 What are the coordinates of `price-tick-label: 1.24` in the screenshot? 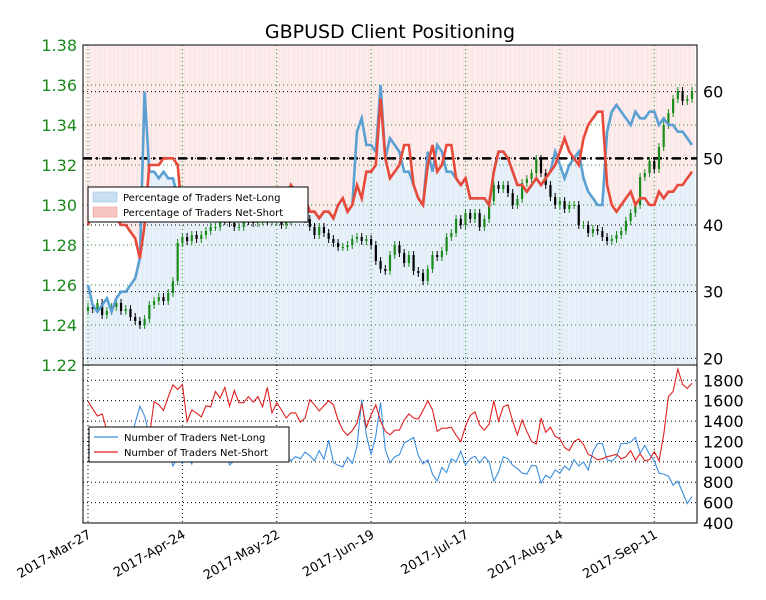 It's located at (59, 325).